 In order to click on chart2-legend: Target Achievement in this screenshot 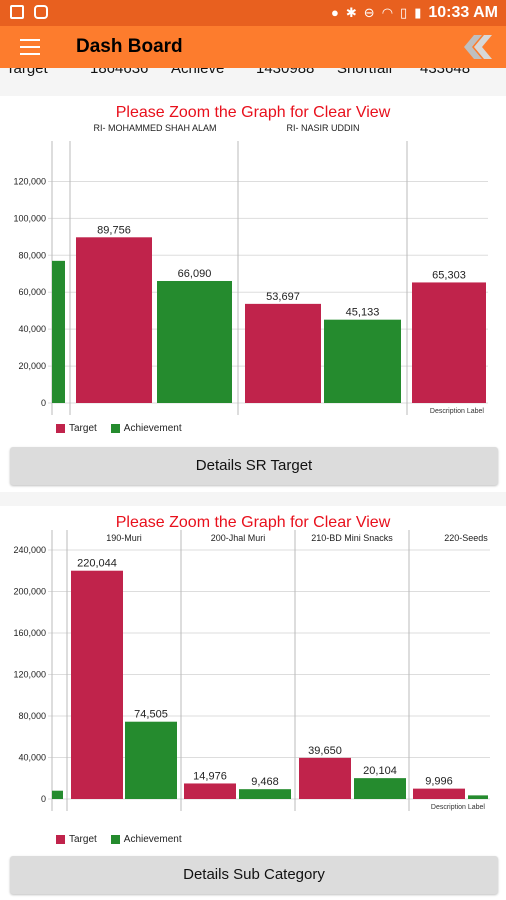, I will do `click(119, 839)`.